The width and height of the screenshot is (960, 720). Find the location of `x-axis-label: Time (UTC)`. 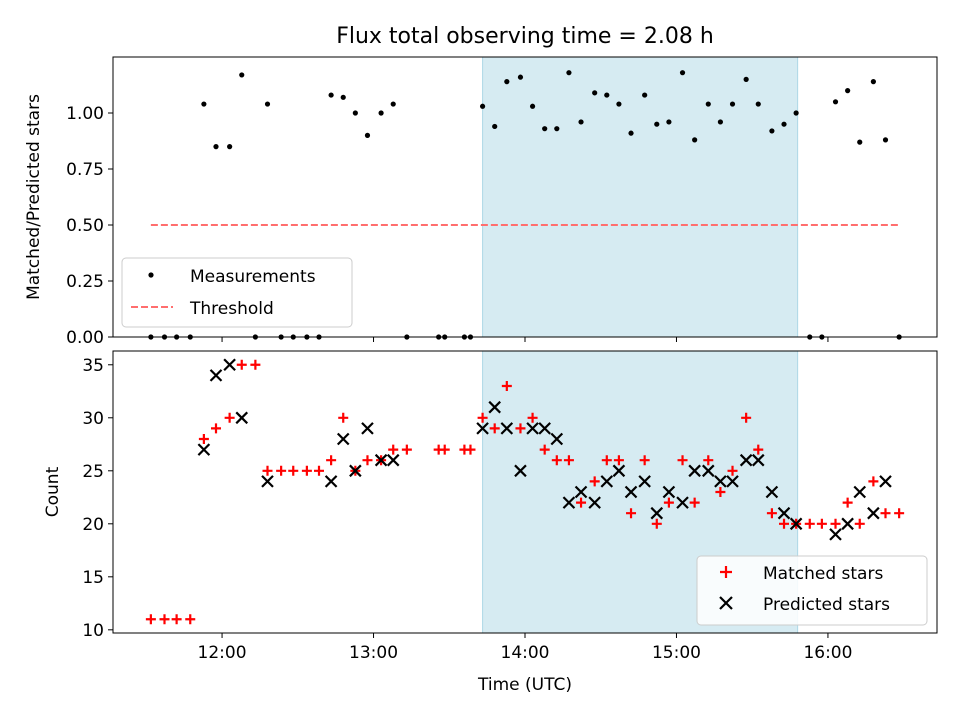

x-axis-label: Time (UTC) is located at coordinates (524, 685).